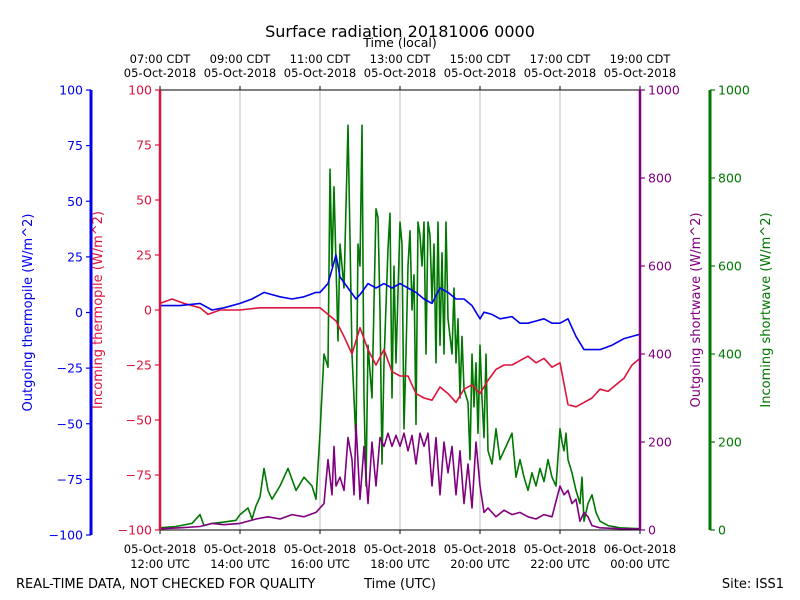 This screenshot has height=600, width=800. I want to click on y-tick-label-incoming-thermopile-8: 100, so click(140, 90).